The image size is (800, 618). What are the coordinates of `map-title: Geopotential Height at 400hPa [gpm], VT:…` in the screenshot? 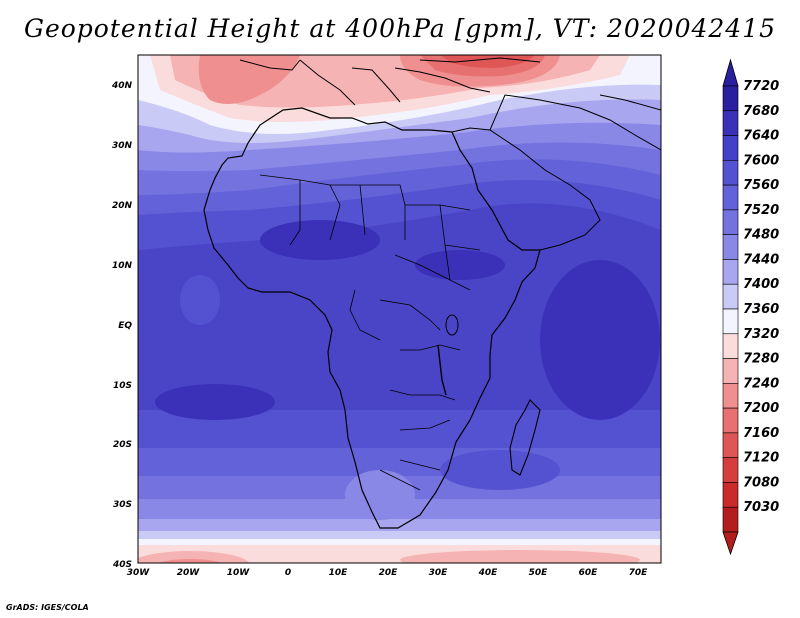 It's located at (400, 28).